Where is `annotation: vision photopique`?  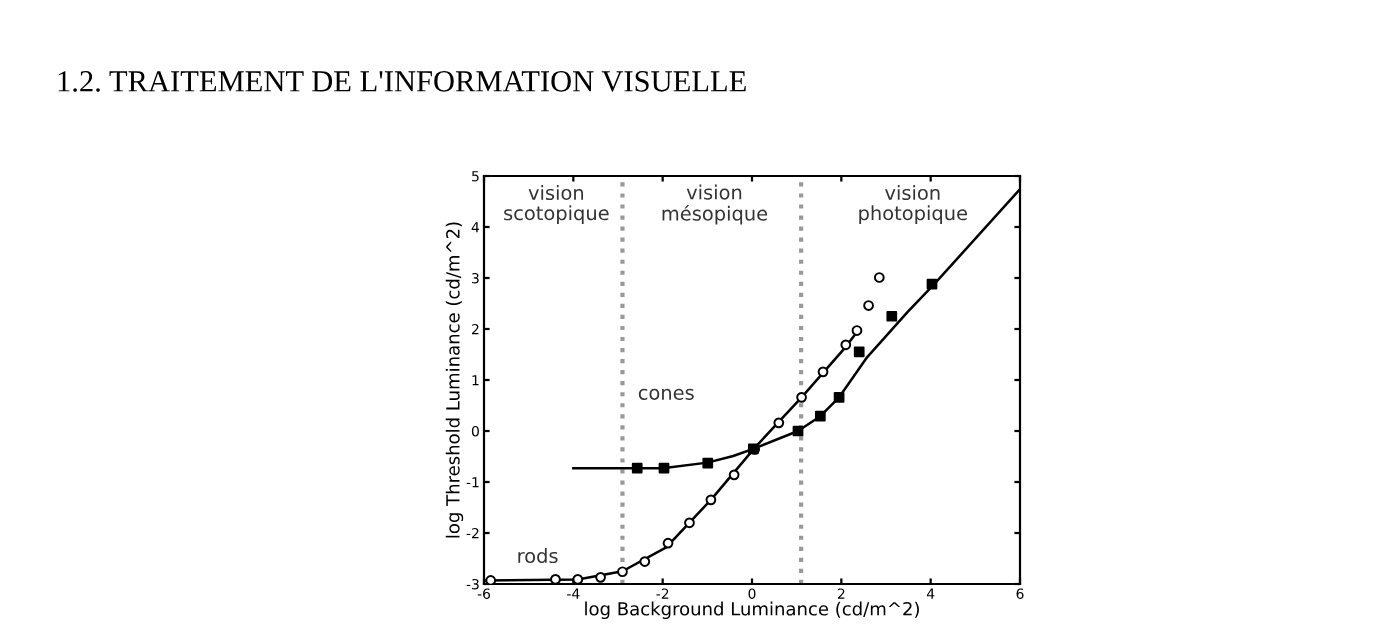 annotation: vision photopique is located at coordinates (913, 205).